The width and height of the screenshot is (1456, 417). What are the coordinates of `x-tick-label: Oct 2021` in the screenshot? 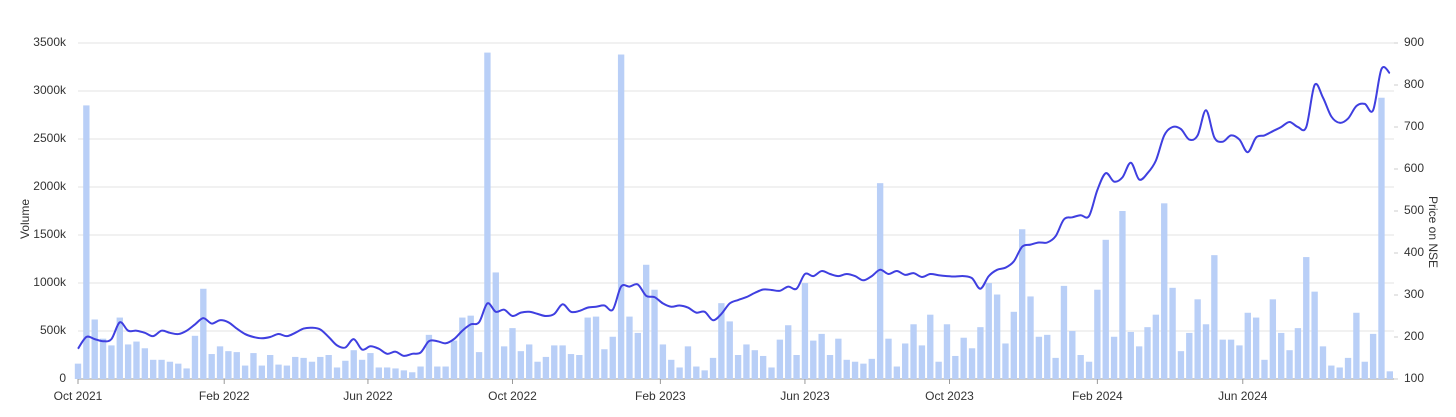 It's located at (78, 396).